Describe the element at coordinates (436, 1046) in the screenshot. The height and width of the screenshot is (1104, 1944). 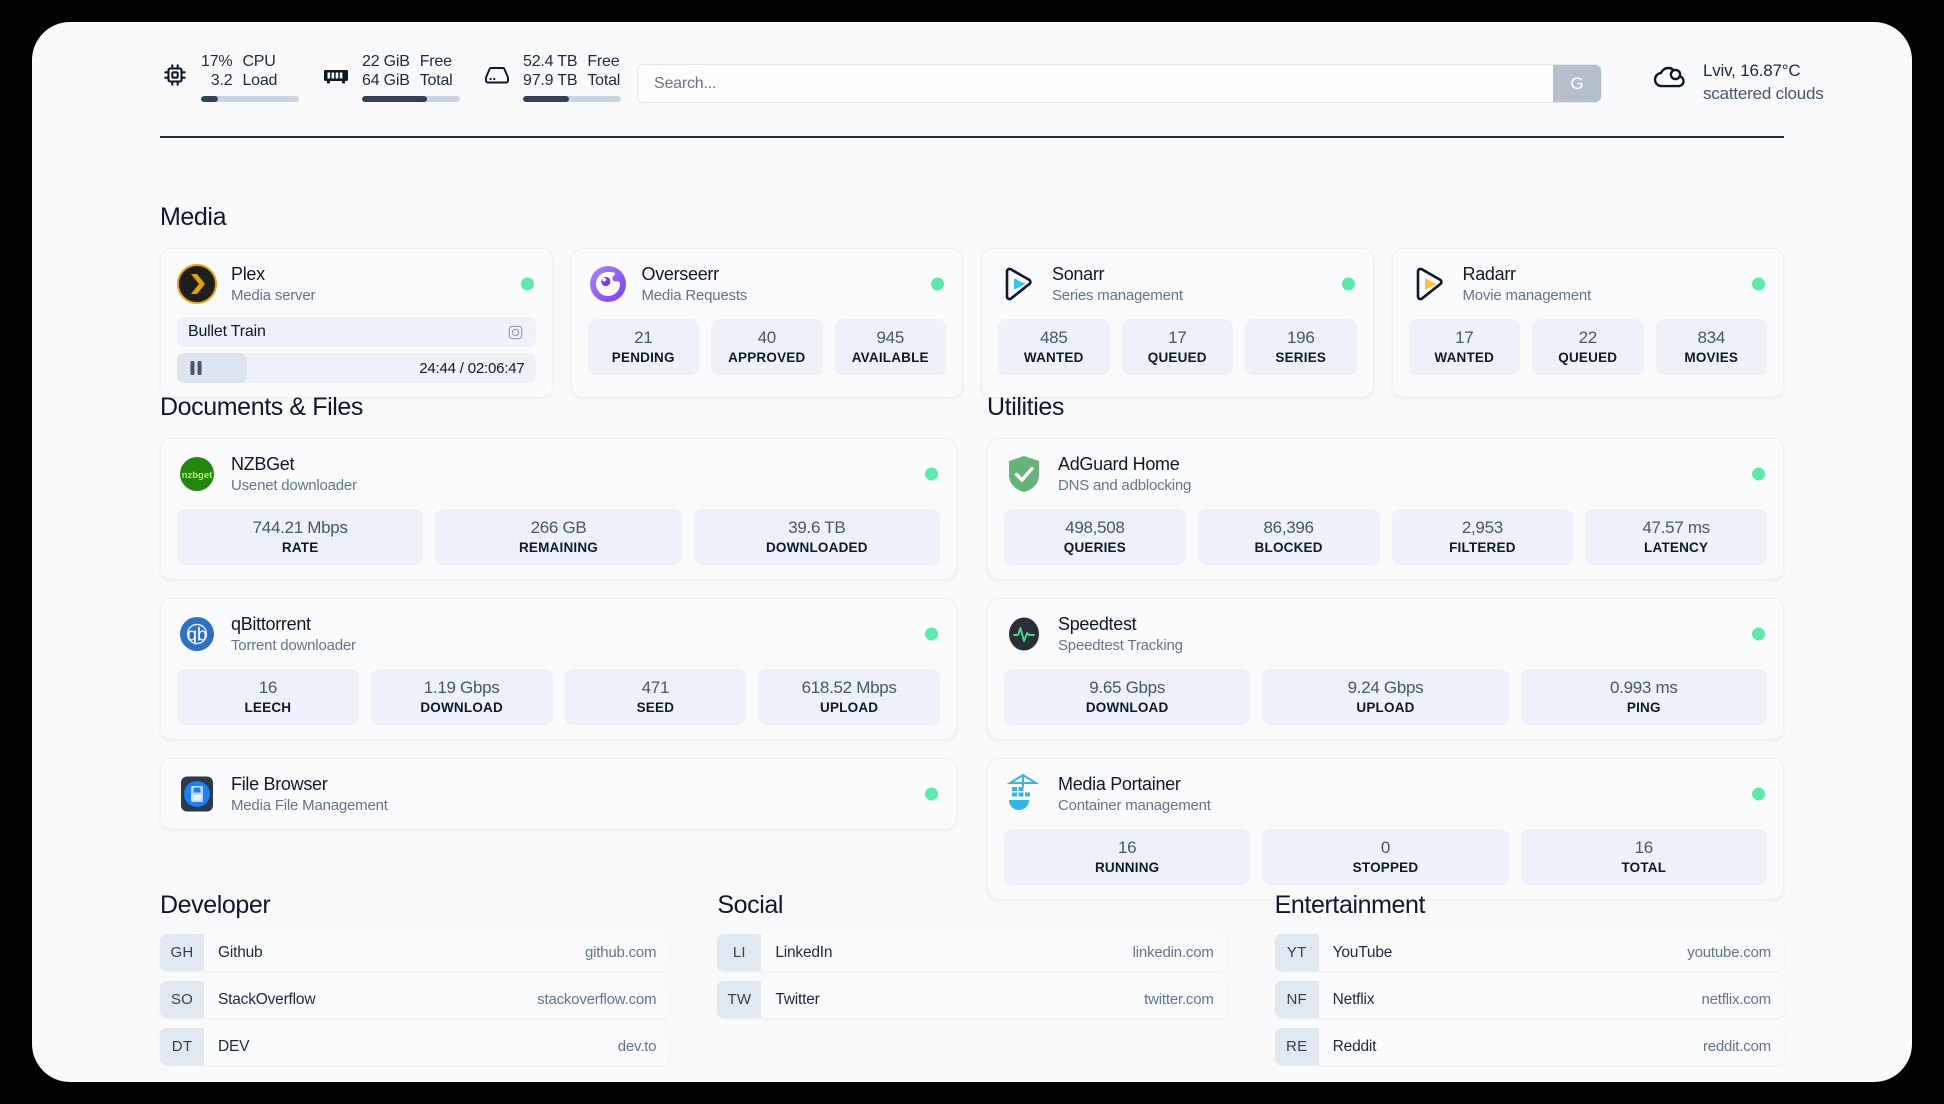
I see `bookmark-body: DEV dev.to` at that location.